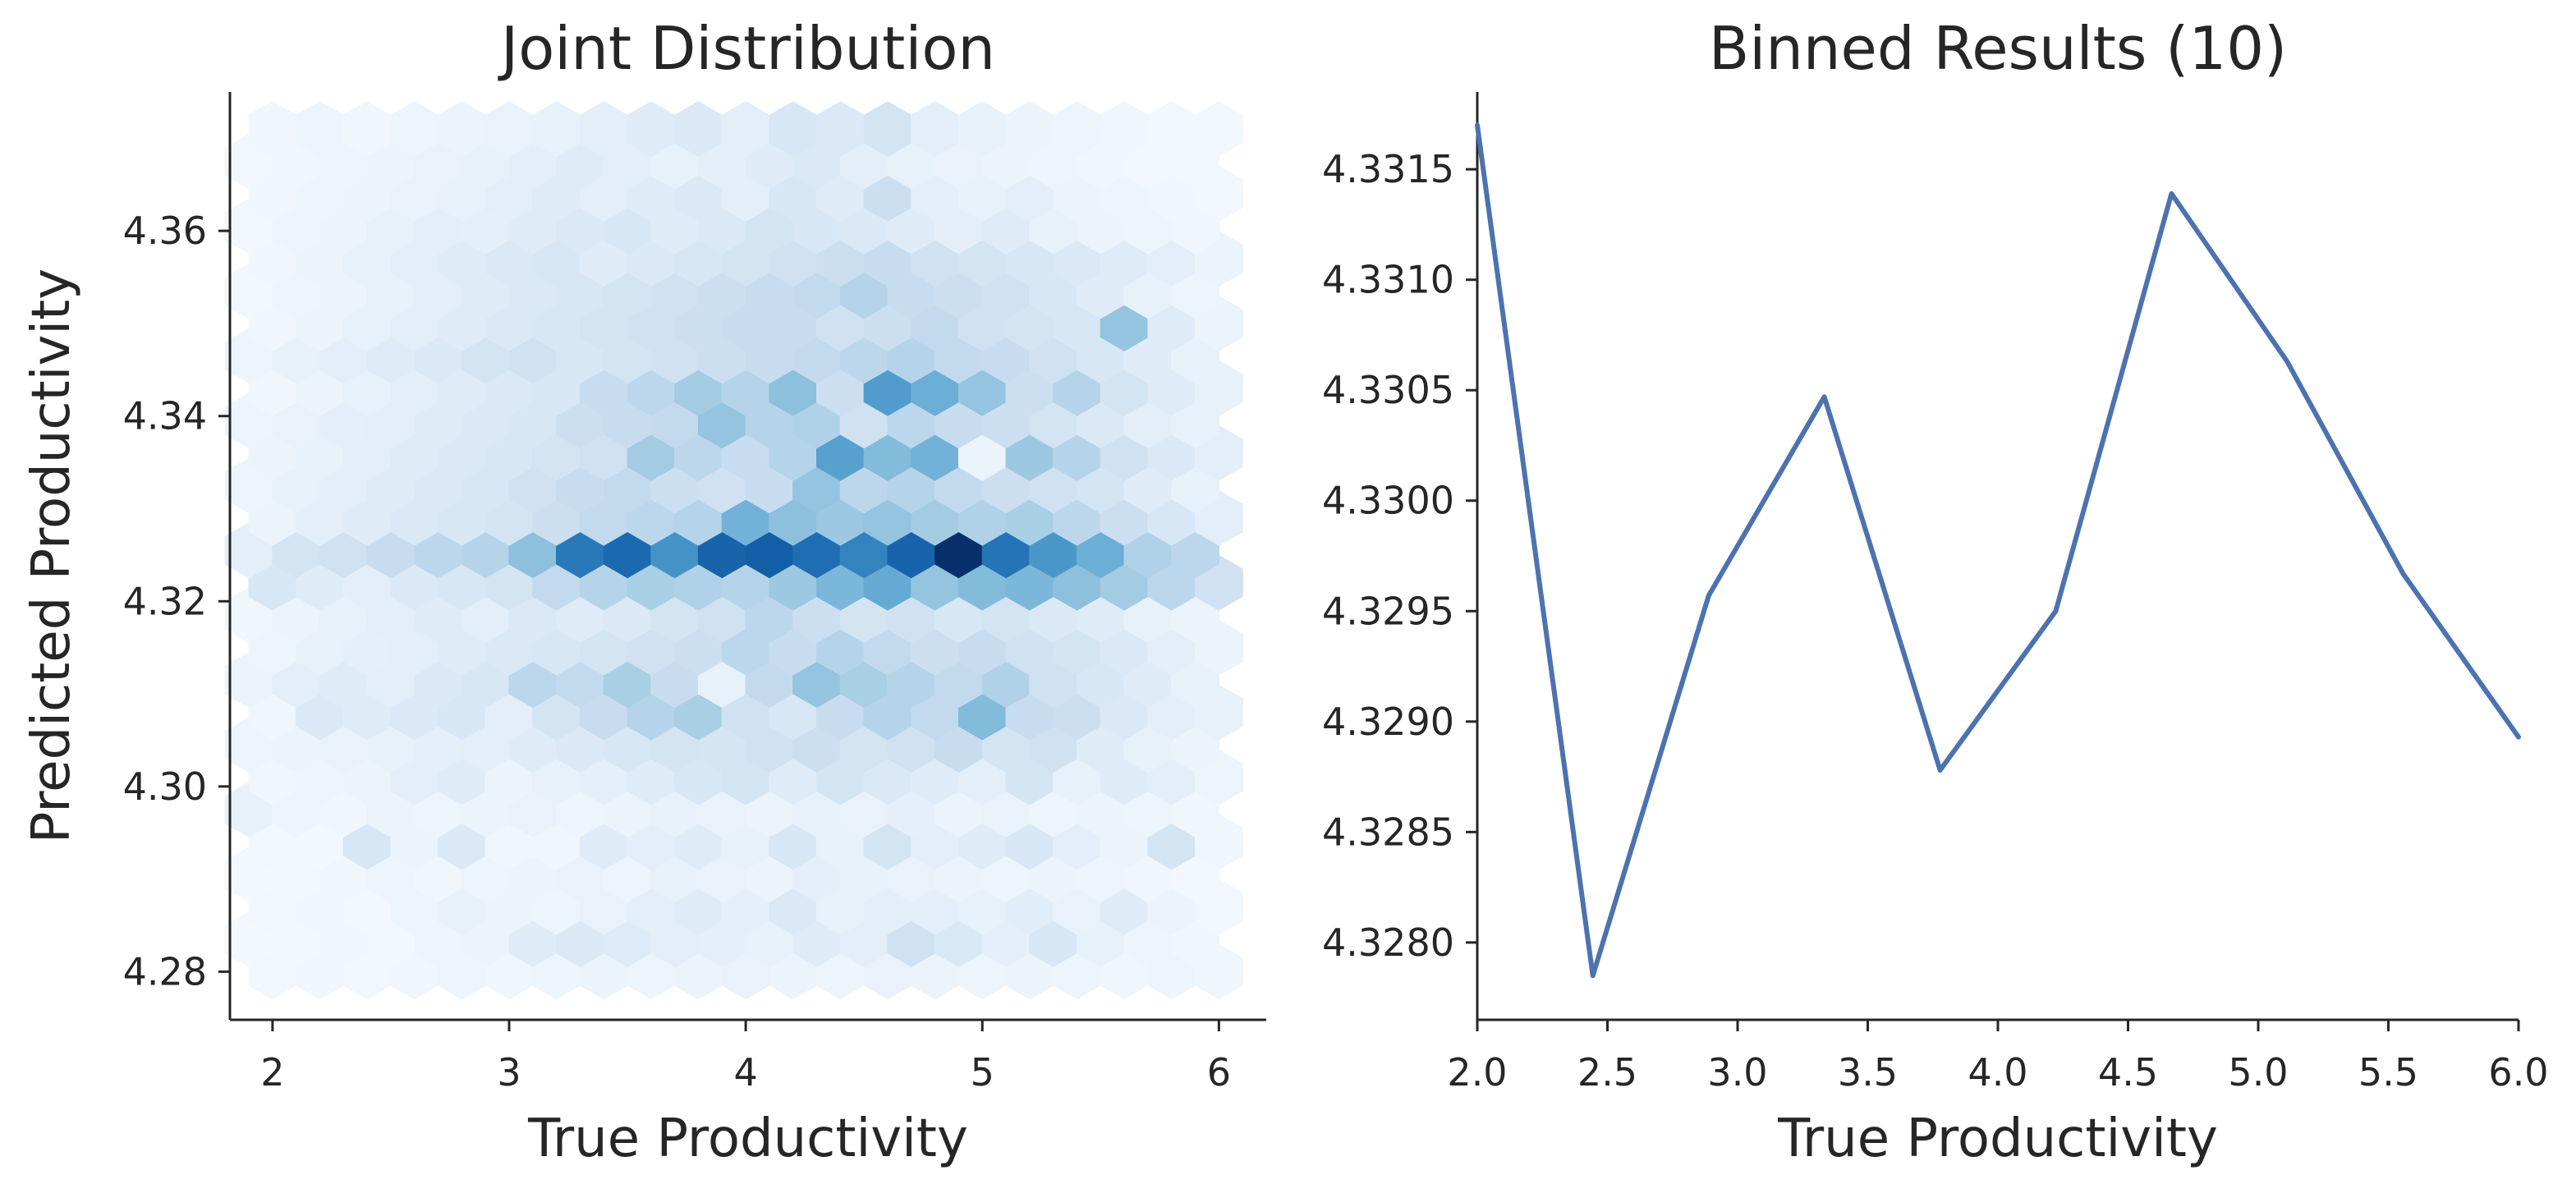 The height and width of the screenshot is (1198, 2576). Describe the element at coordinates (1868, 1072) in the screenshot. I see `right-x-tick-label: 3.5` at that location.